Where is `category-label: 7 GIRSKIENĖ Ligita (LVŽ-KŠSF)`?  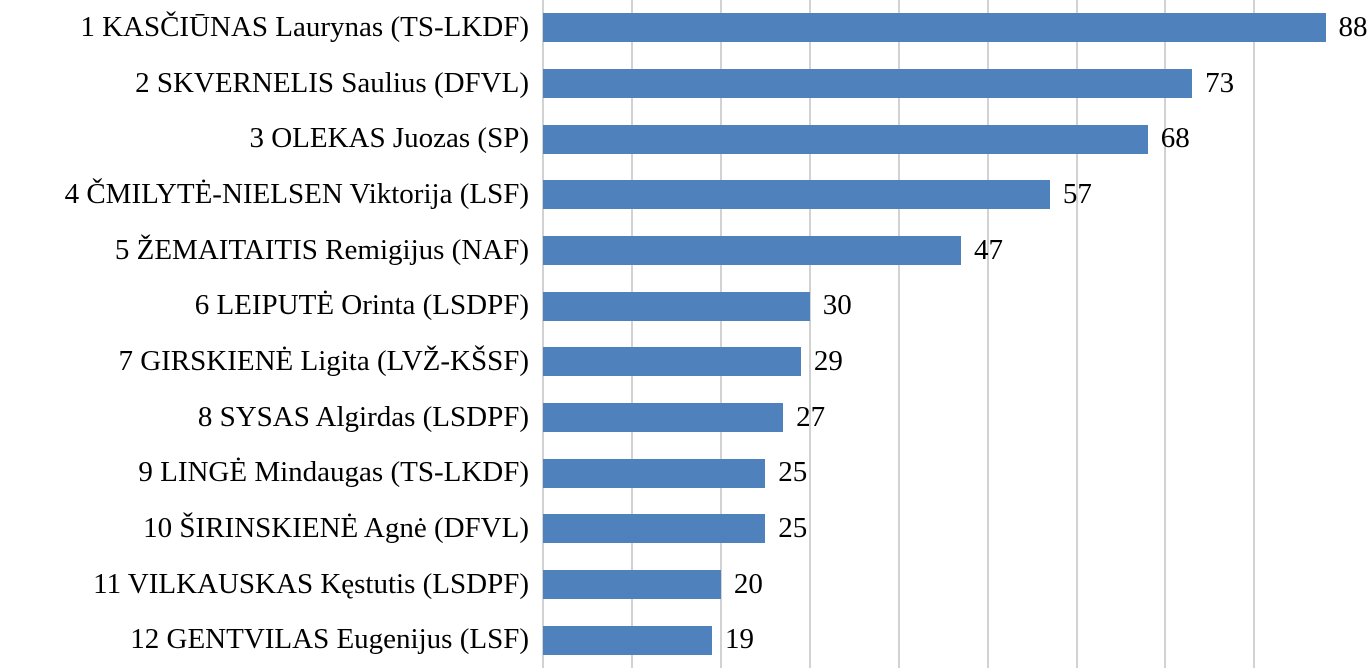
category-label: 7 GIRSKIENĖ Ligita (LVŽ-KŠSF) is located at coordinates (323, 361).